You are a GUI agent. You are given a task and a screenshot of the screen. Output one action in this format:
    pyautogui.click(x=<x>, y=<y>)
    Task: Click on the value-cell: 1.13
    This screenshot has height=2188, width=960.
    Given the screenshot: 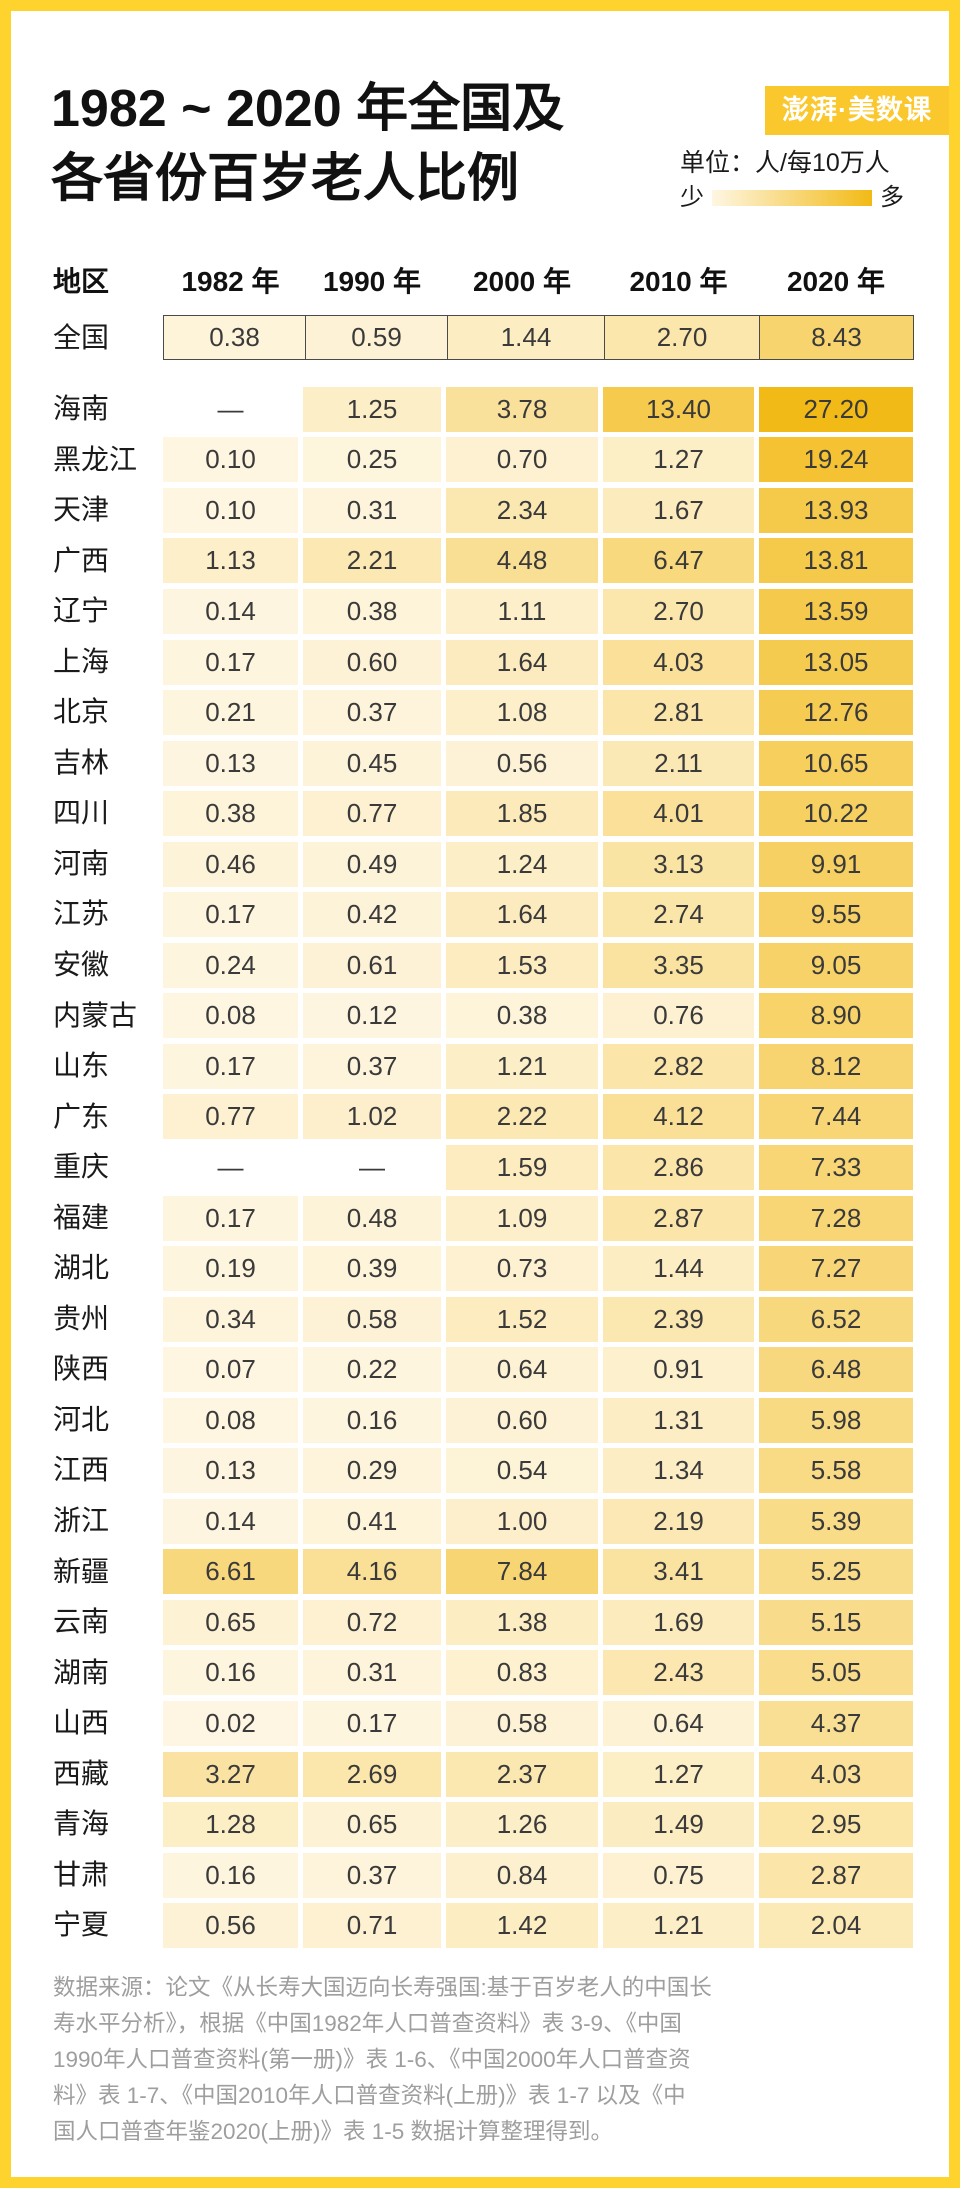 What is the action you would take?
    pyautogui.click(x=230, y=561)
    